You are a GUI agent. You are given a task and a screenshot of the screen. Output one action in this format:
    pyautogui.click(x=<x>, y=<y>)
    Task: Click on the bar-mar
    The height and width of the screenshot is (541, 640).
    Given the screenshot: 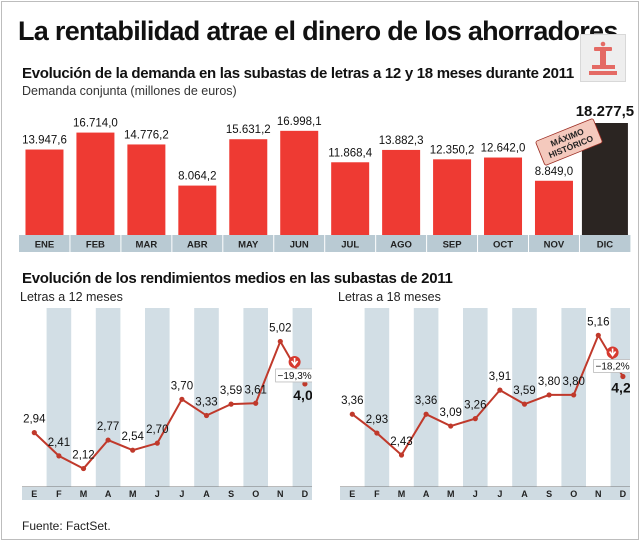 What is the action you would take?
    pyautogui.click(x=146, y=189)
    